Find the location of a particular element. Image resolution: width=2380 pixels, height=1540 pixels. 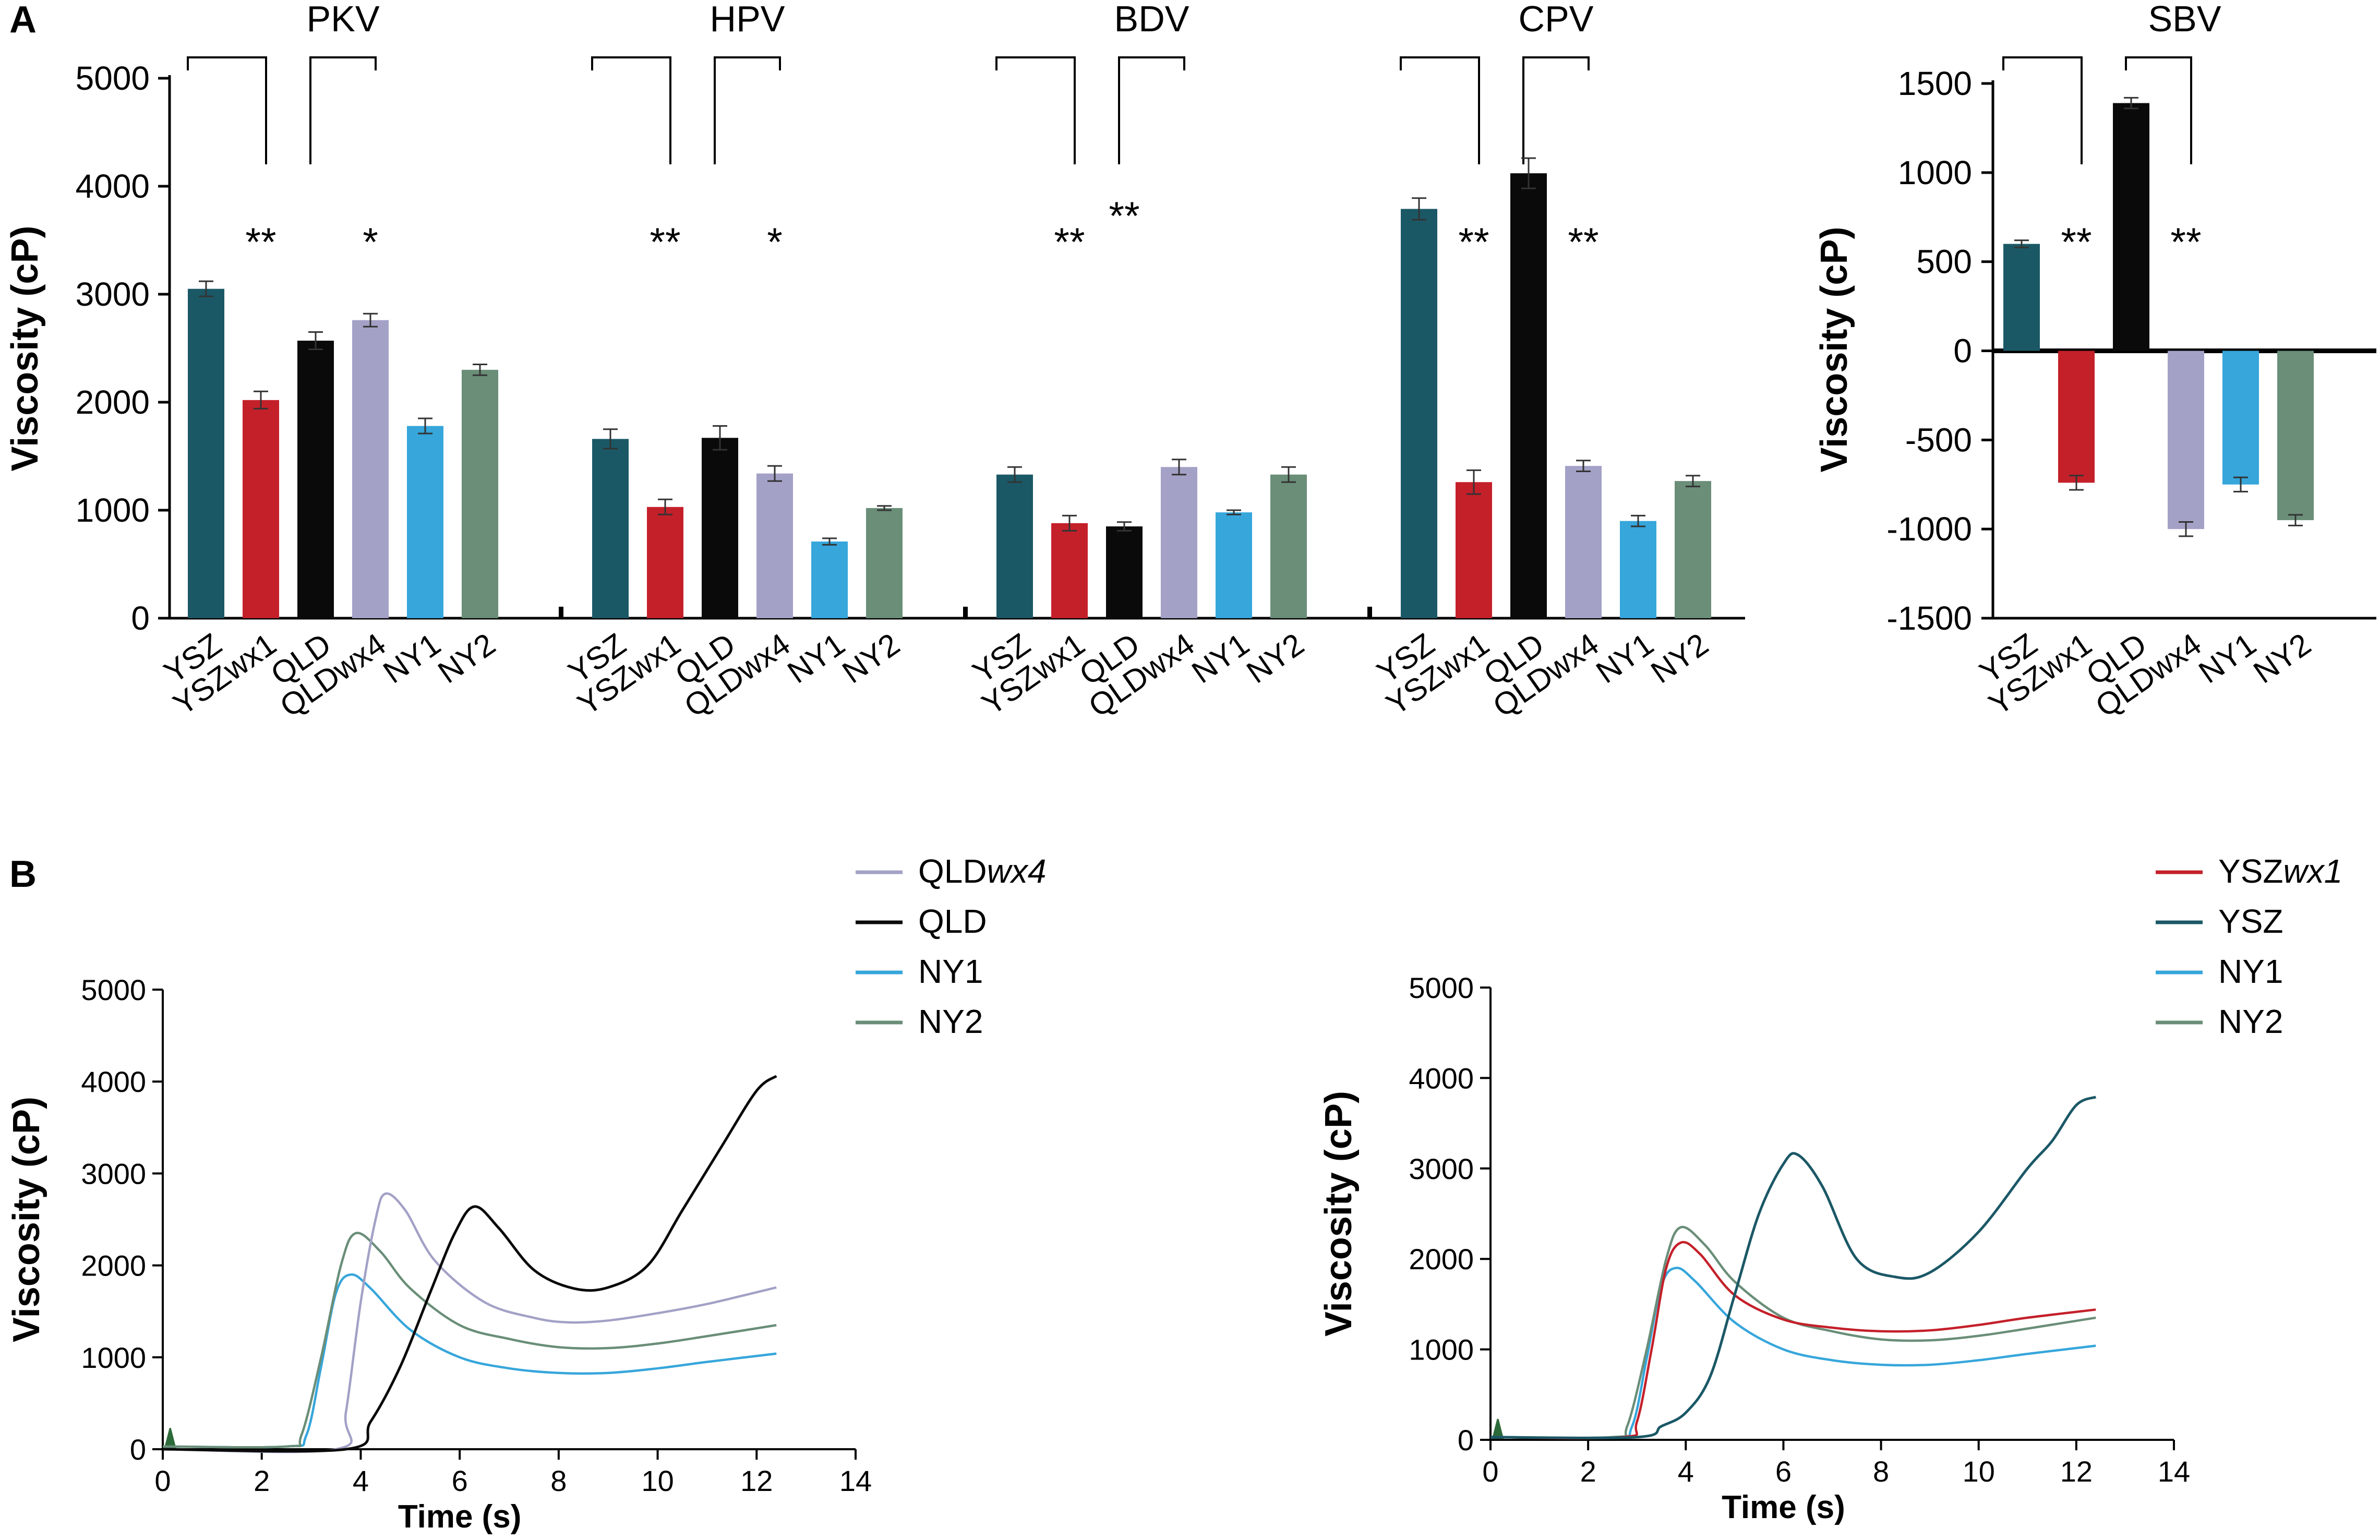

bar-pkv-ny1 is located at coordinates (425, 522).